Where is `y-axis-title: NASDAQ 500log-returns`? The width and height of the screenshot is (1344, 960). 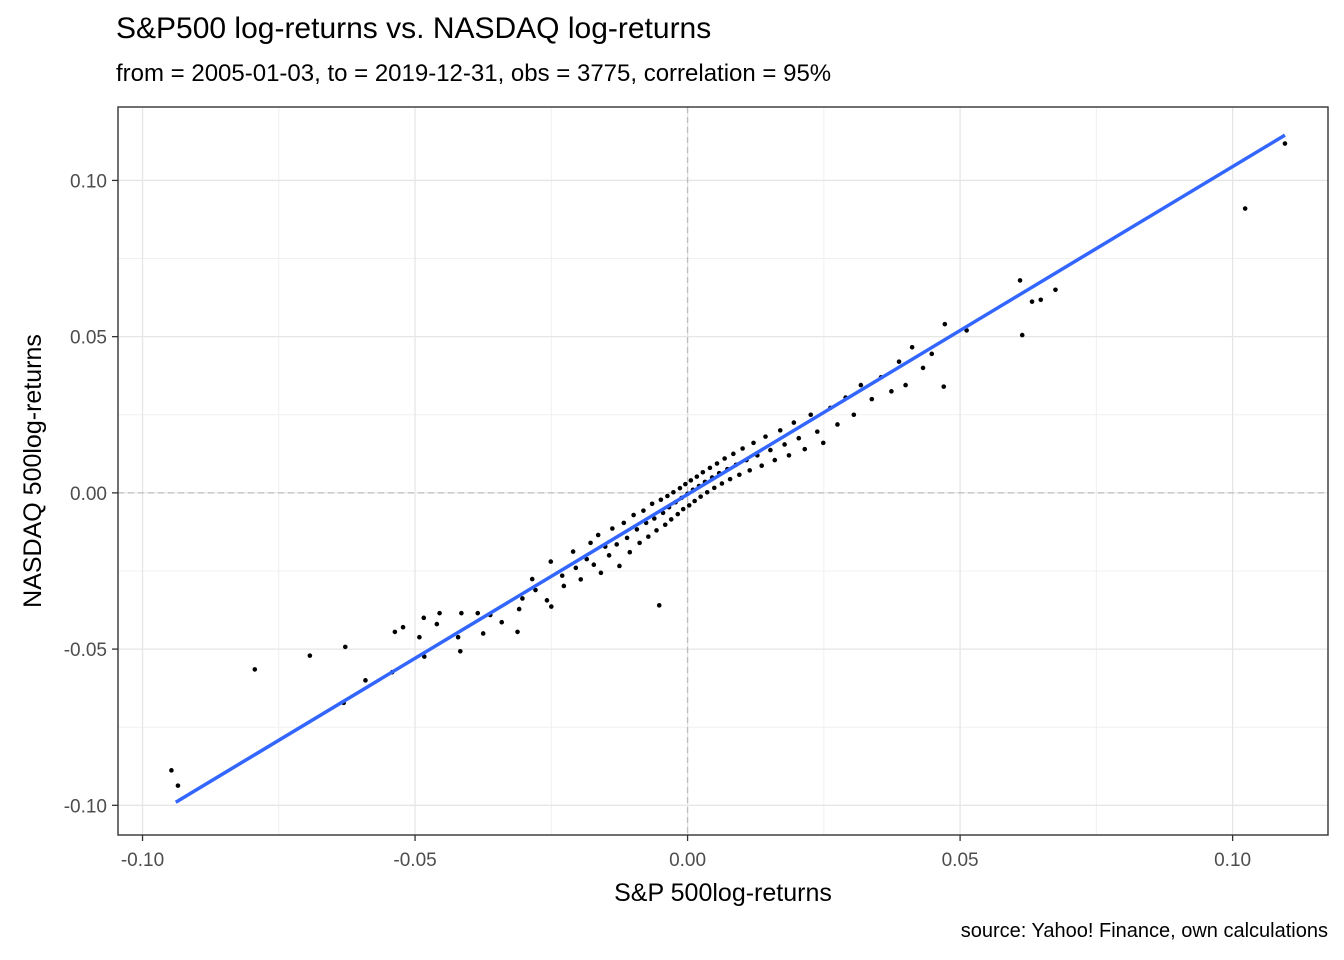 y-axis-title: NASDAQ 500log-returns is located at coordinates (33, 471).